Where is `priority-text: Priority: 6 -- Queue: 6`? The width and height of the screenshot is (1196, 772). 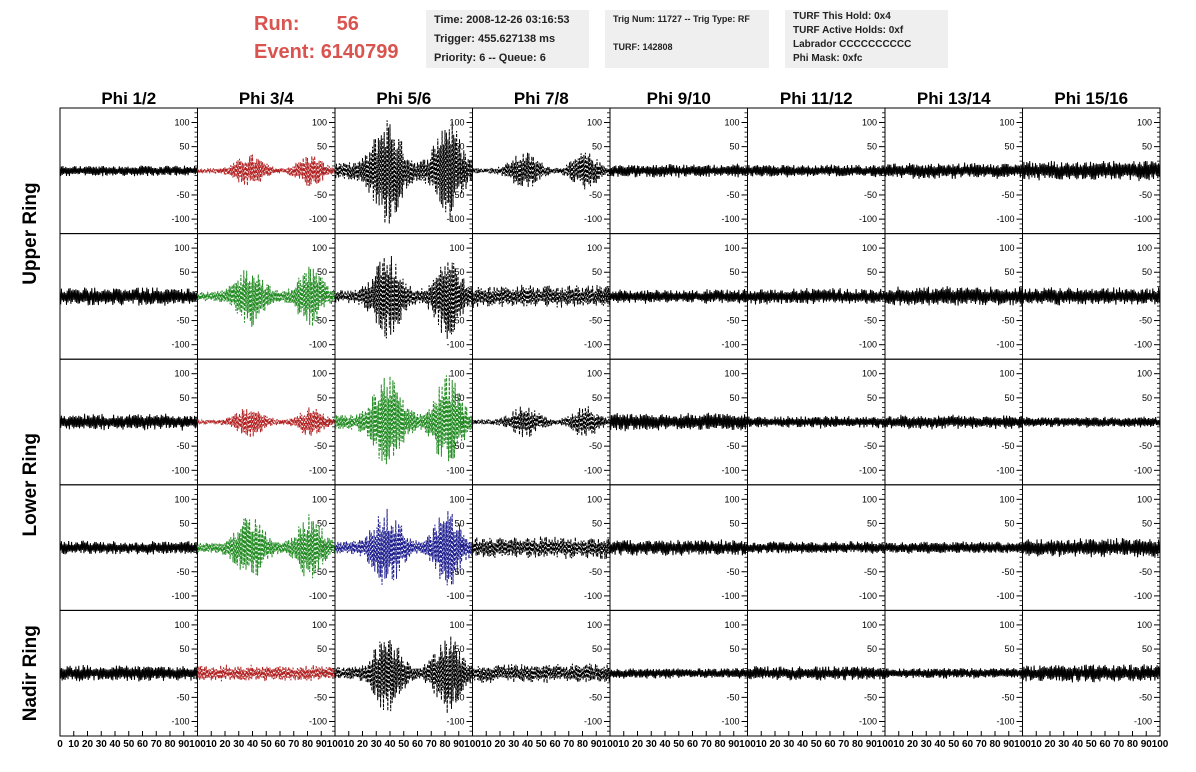 priority-text: Priority: 6 -- Queue: 6 is located at coordinates (490, 58).